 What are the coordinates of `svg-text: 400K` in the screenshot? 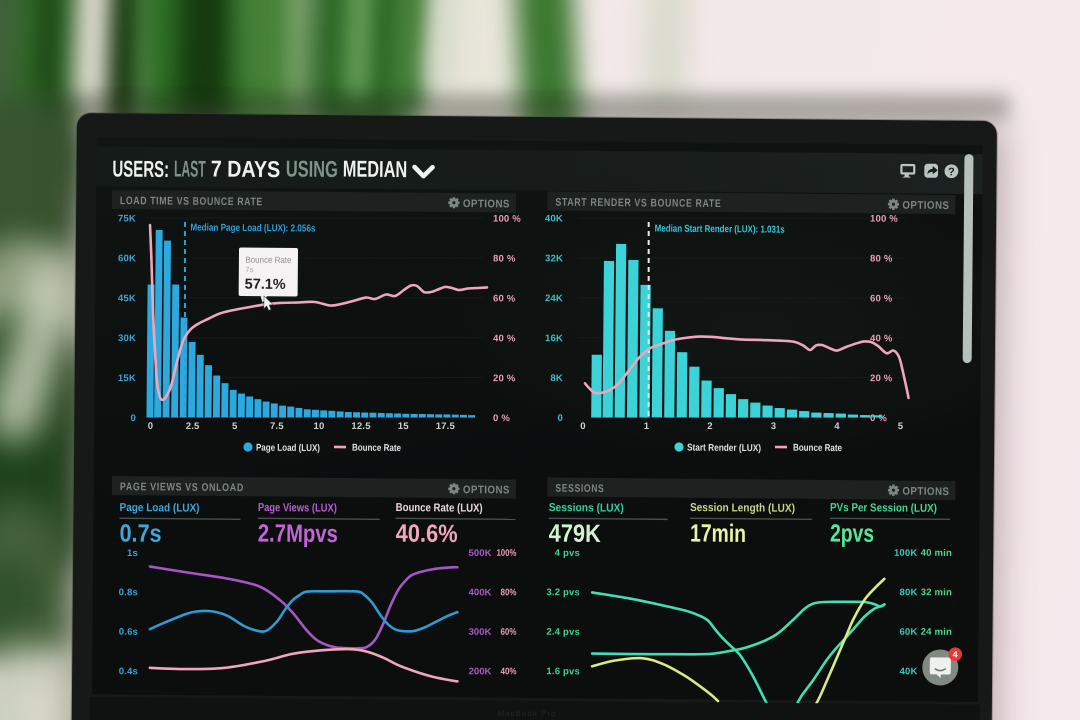 It's located at (479, 592).